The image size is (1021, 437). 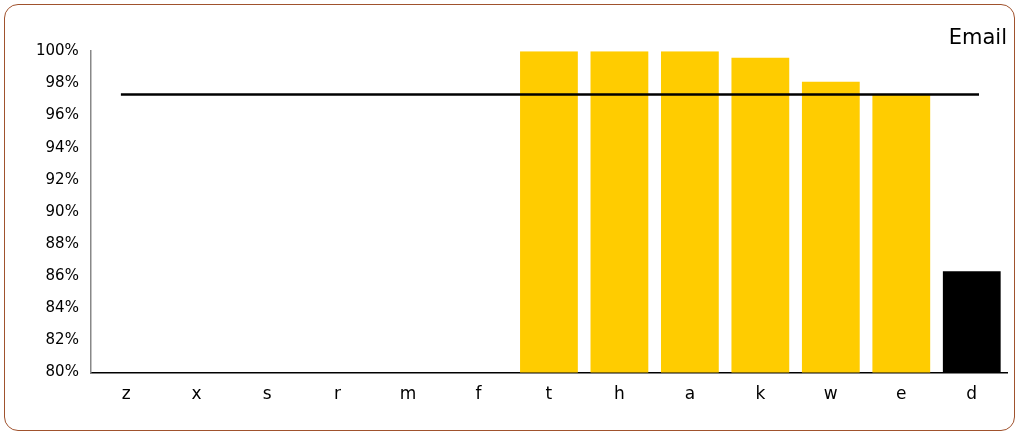 What do you see at coordinates (62, 275) in the screenshot?
I see `y-tick-label: 86%` at bounding box center [62, 275].